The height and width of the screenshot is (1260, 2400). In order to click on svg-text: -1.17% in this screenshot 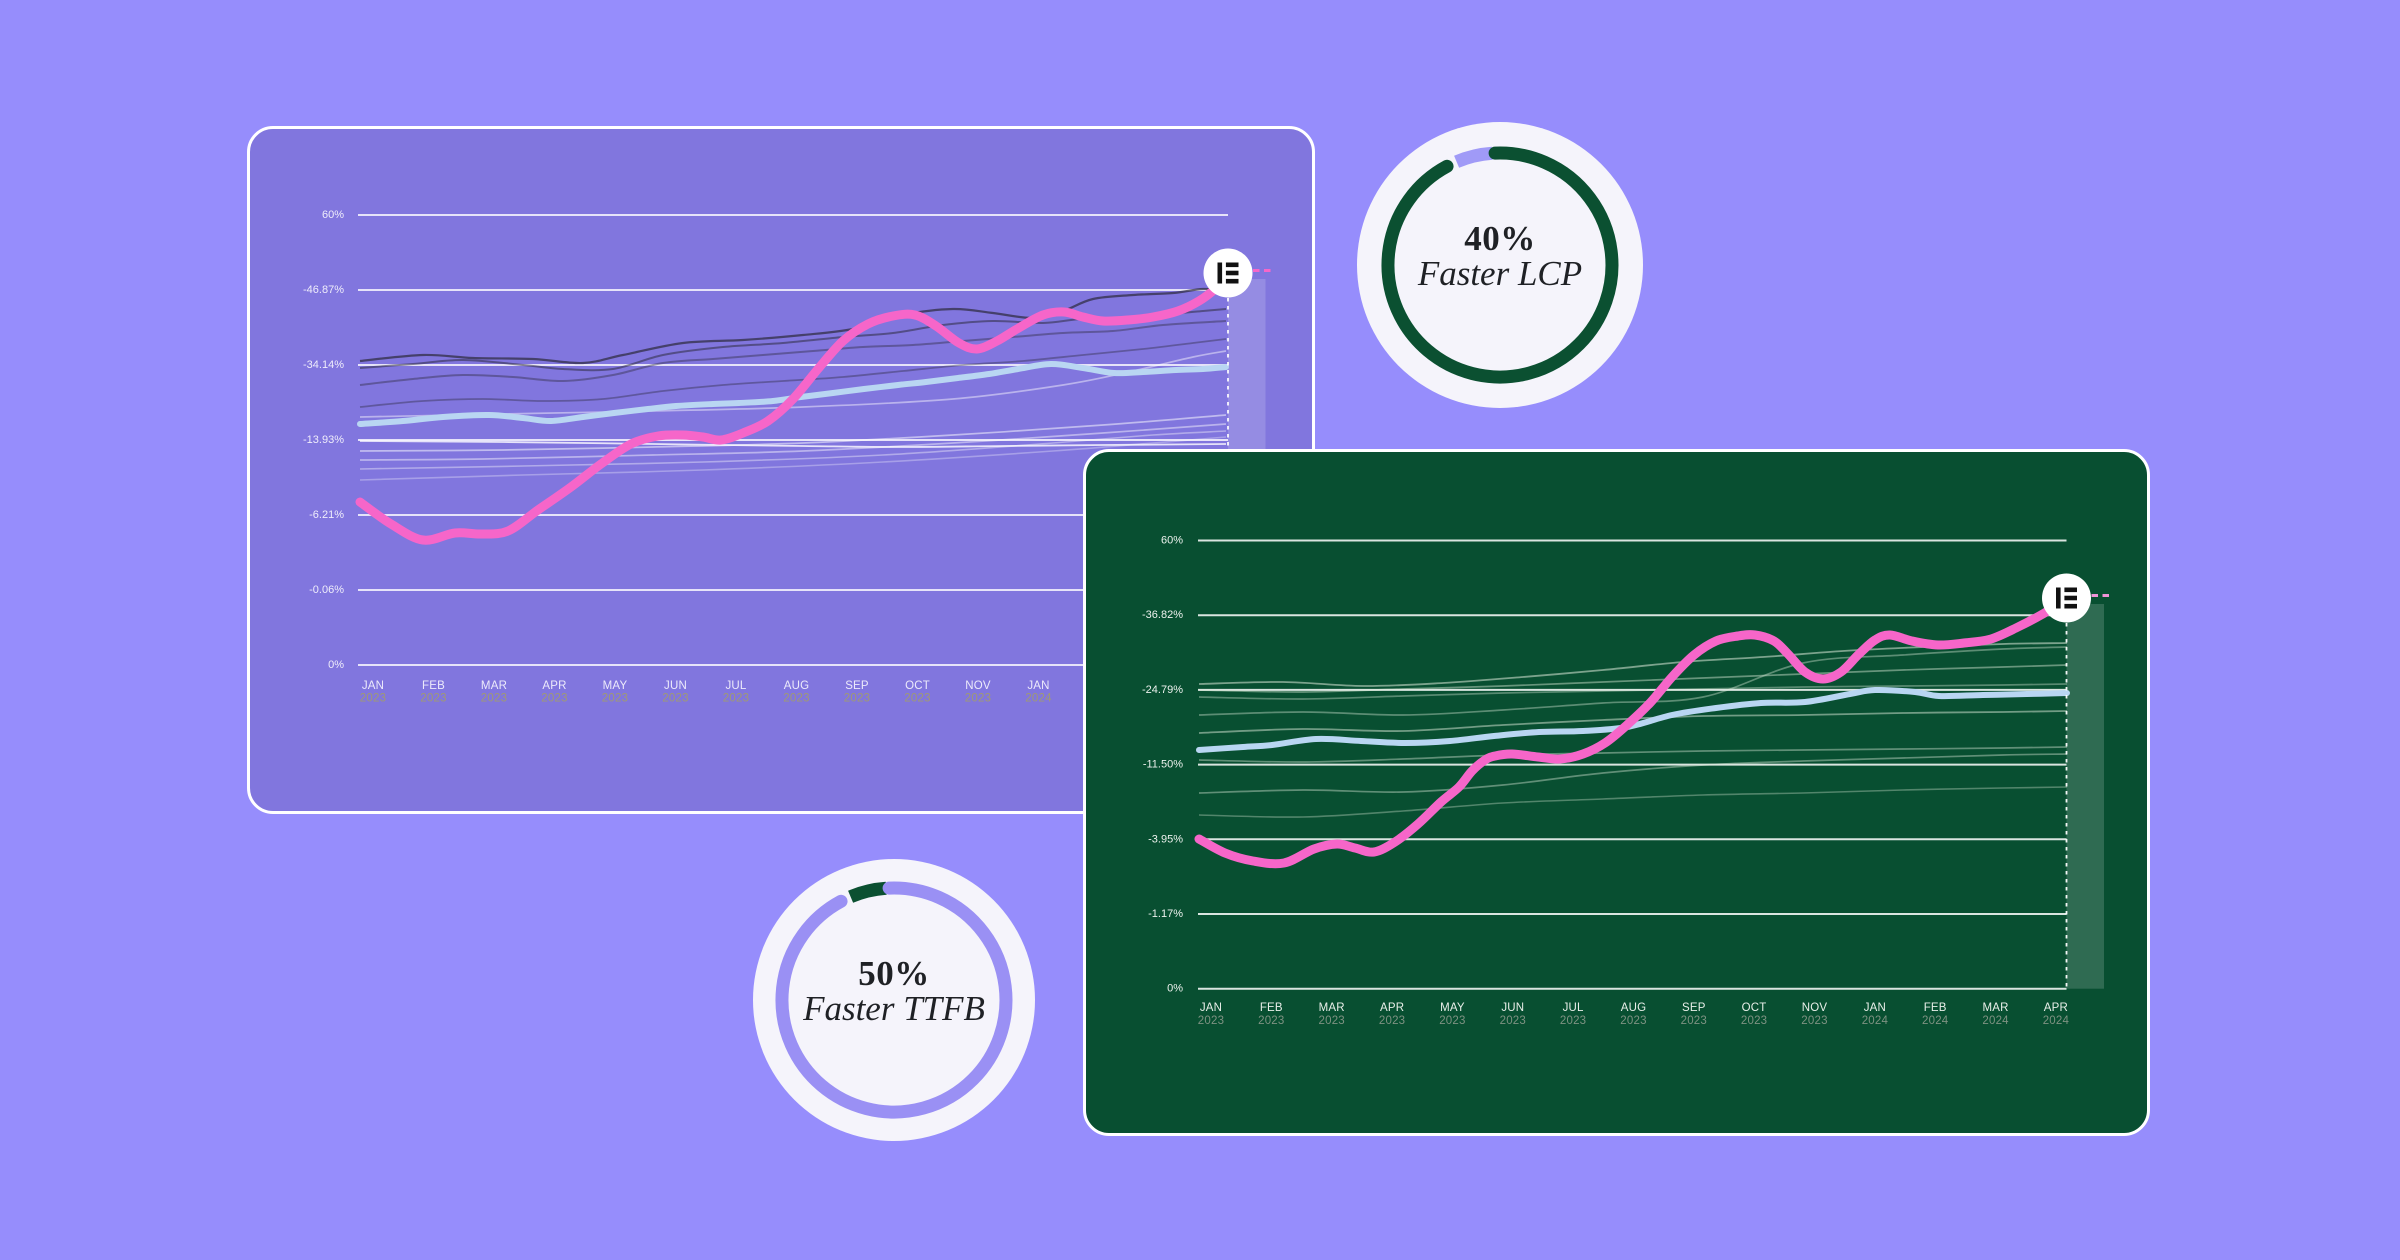, I will do `click(1165, 914)`.